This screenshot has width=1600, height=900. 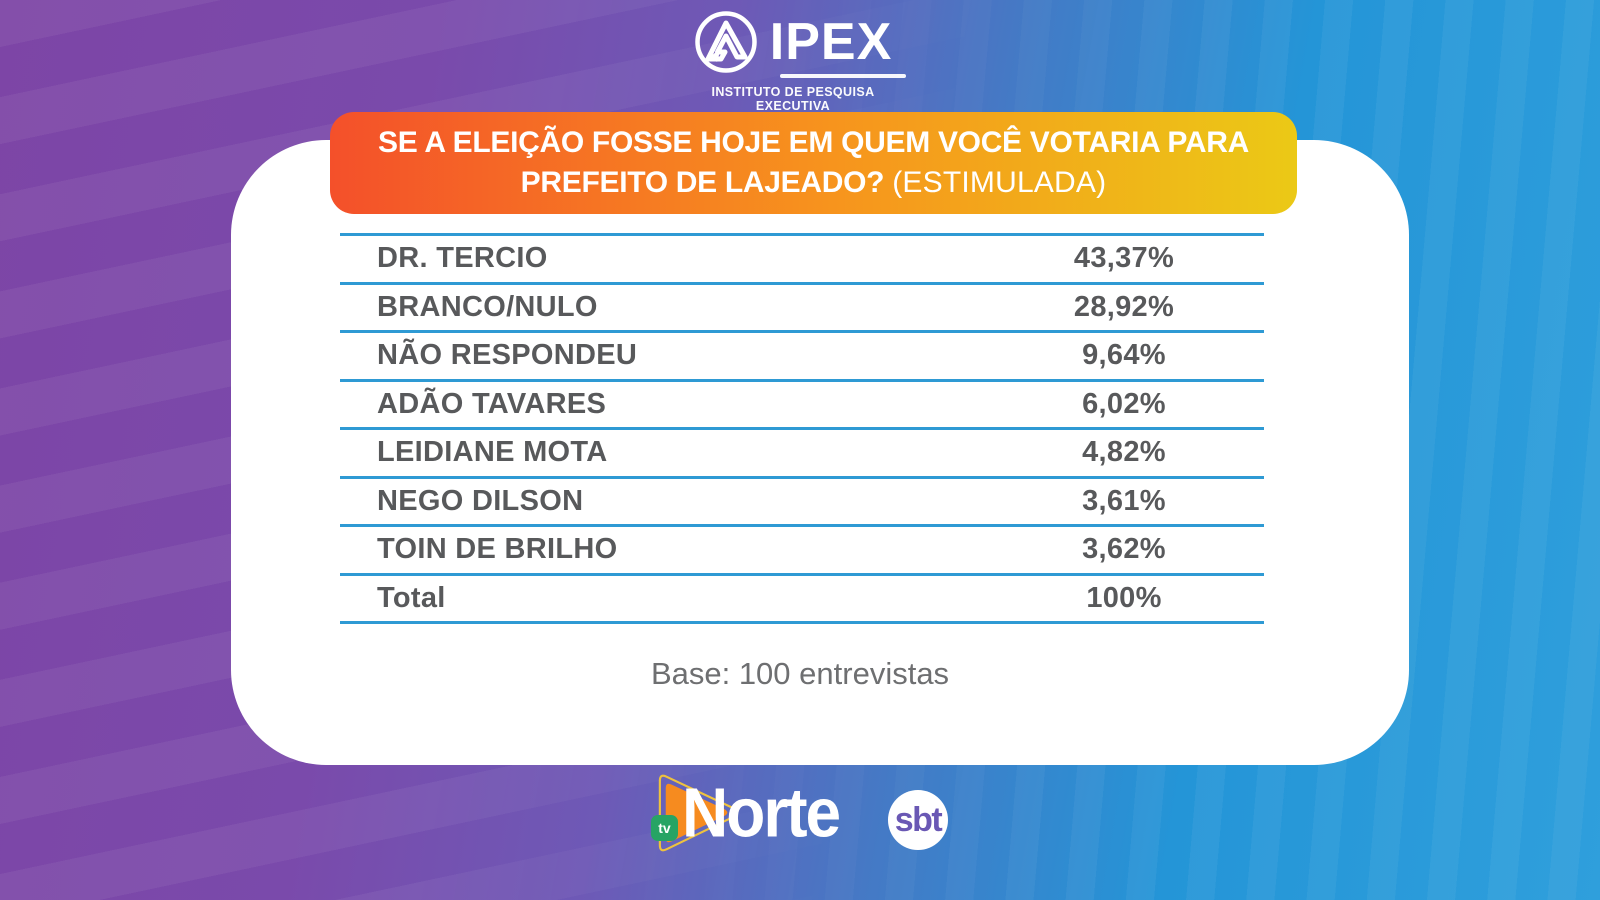 I want to click on ipex-underline, so click(x=843, y=76).